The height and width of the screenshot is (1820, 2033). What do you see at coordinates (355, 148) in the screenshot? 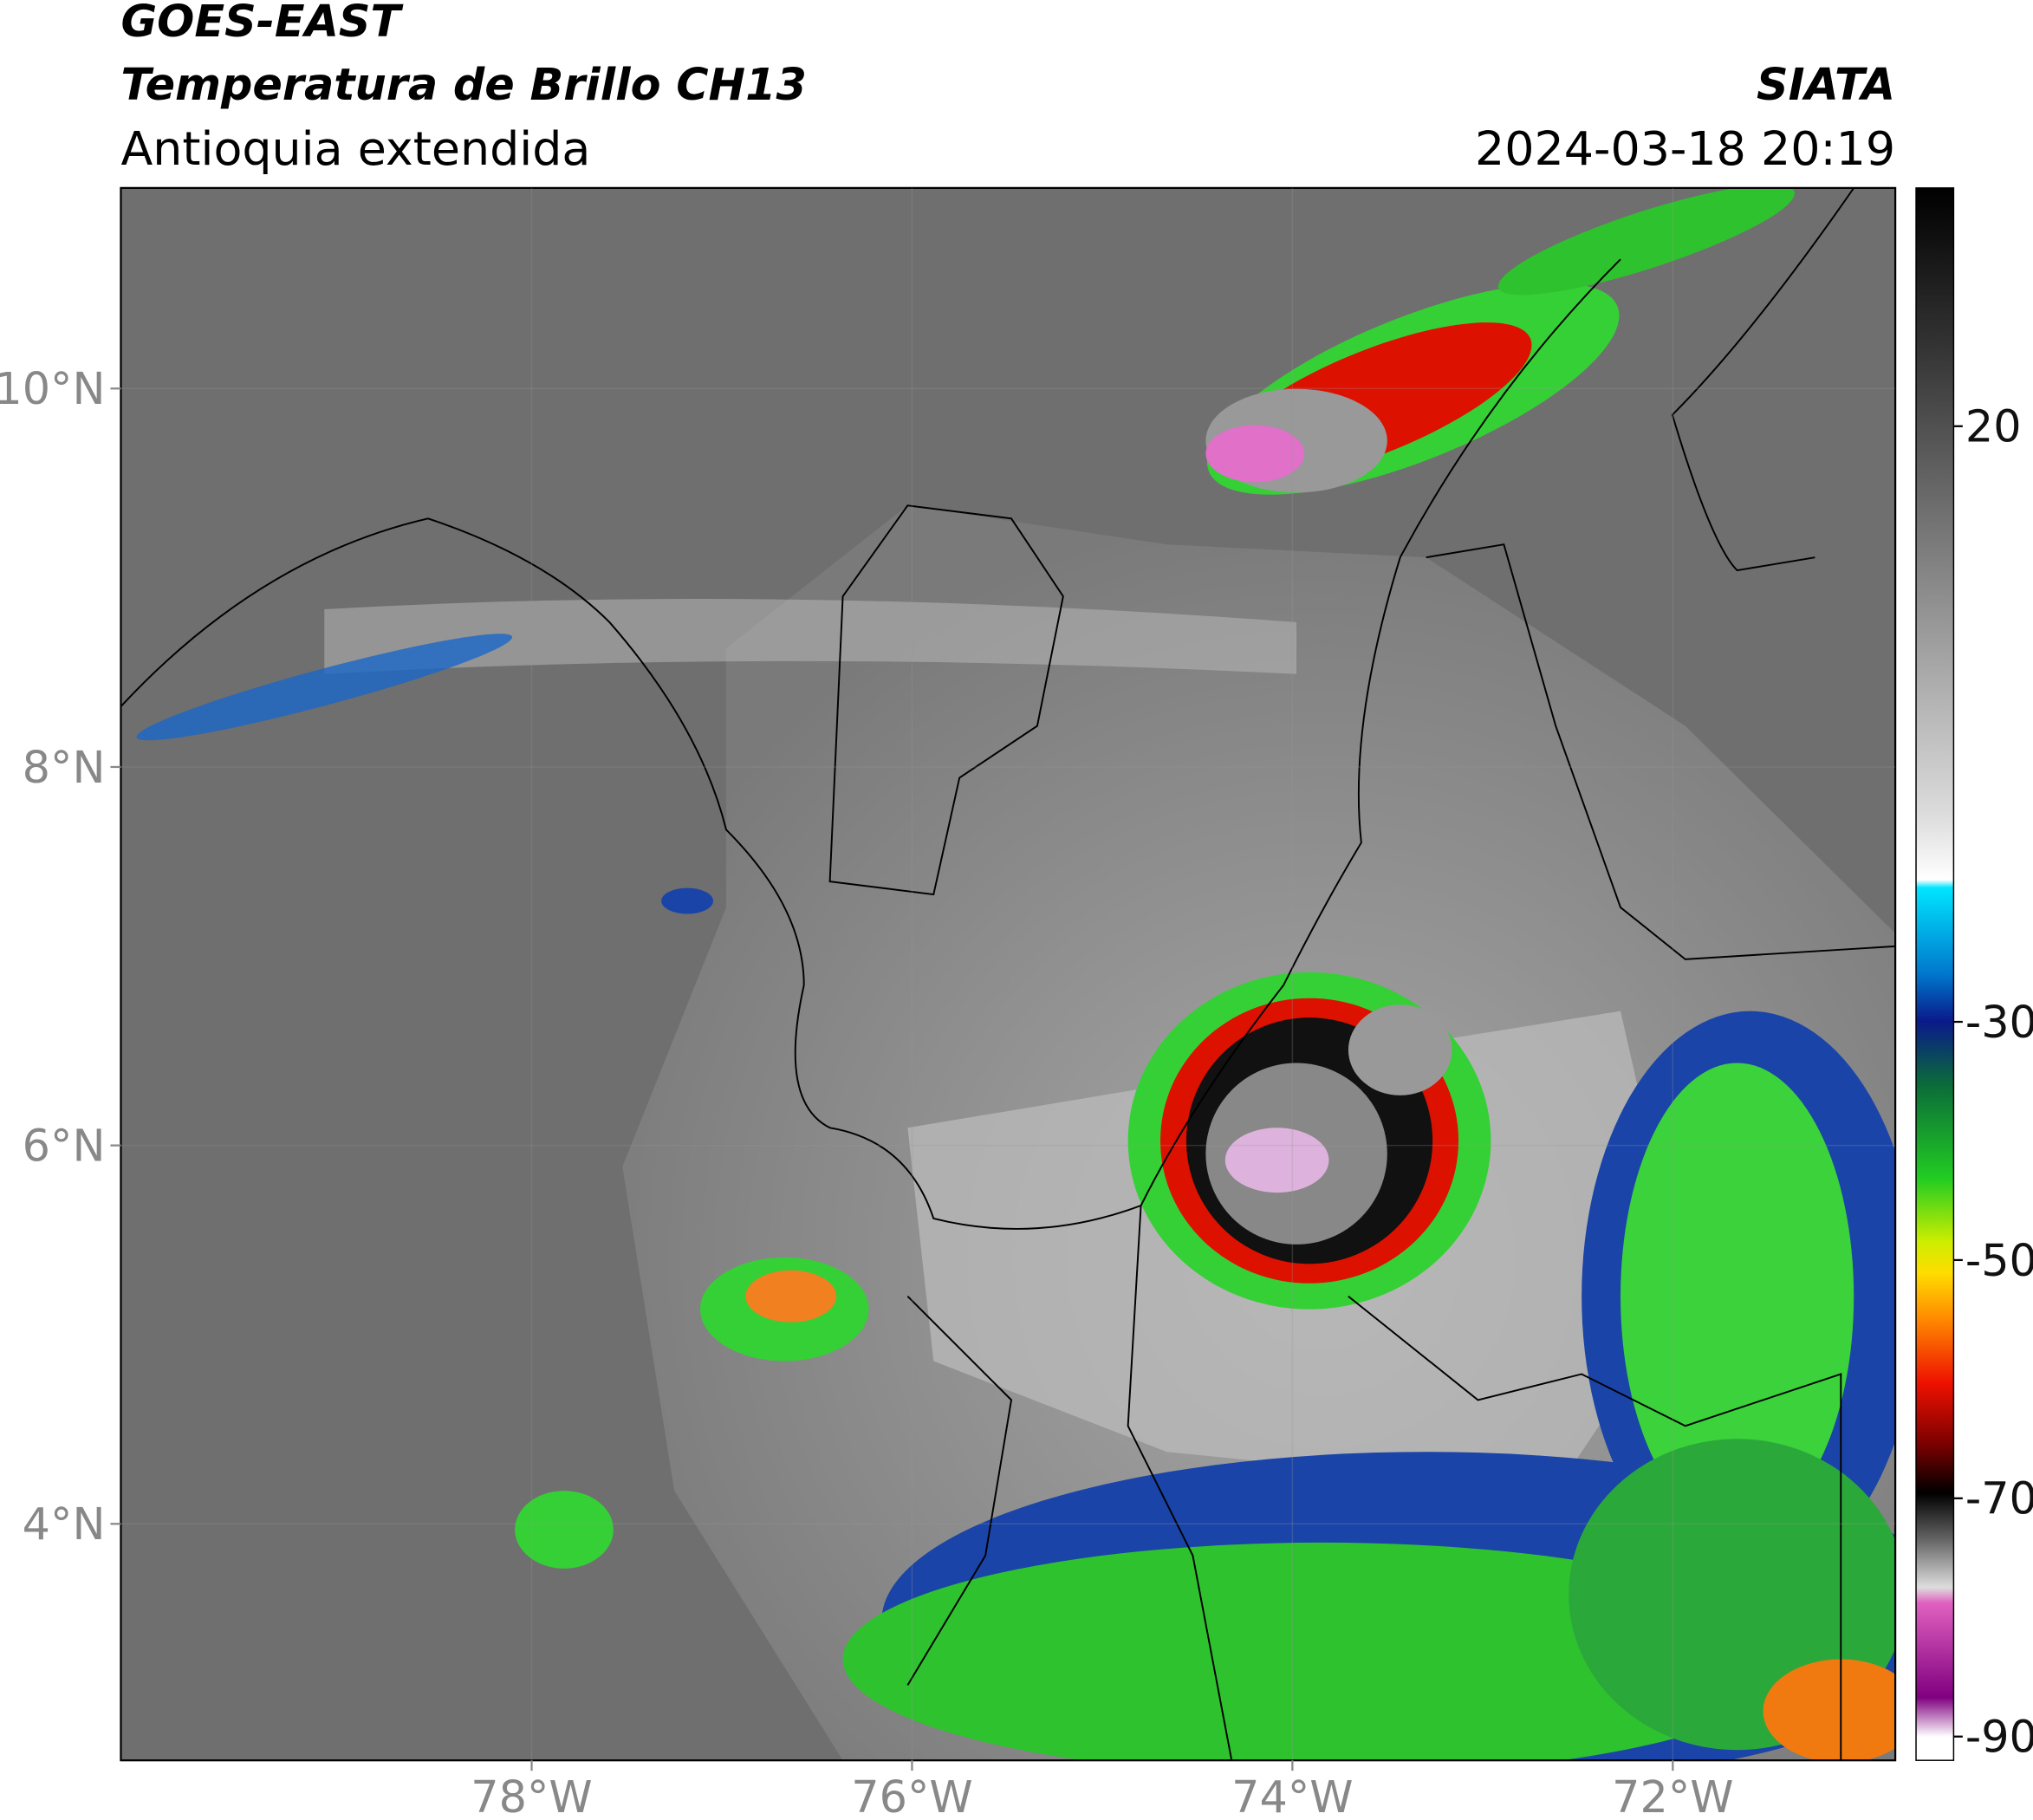
I see `region: Antioquia extendida` at bounding box center [355, 148].